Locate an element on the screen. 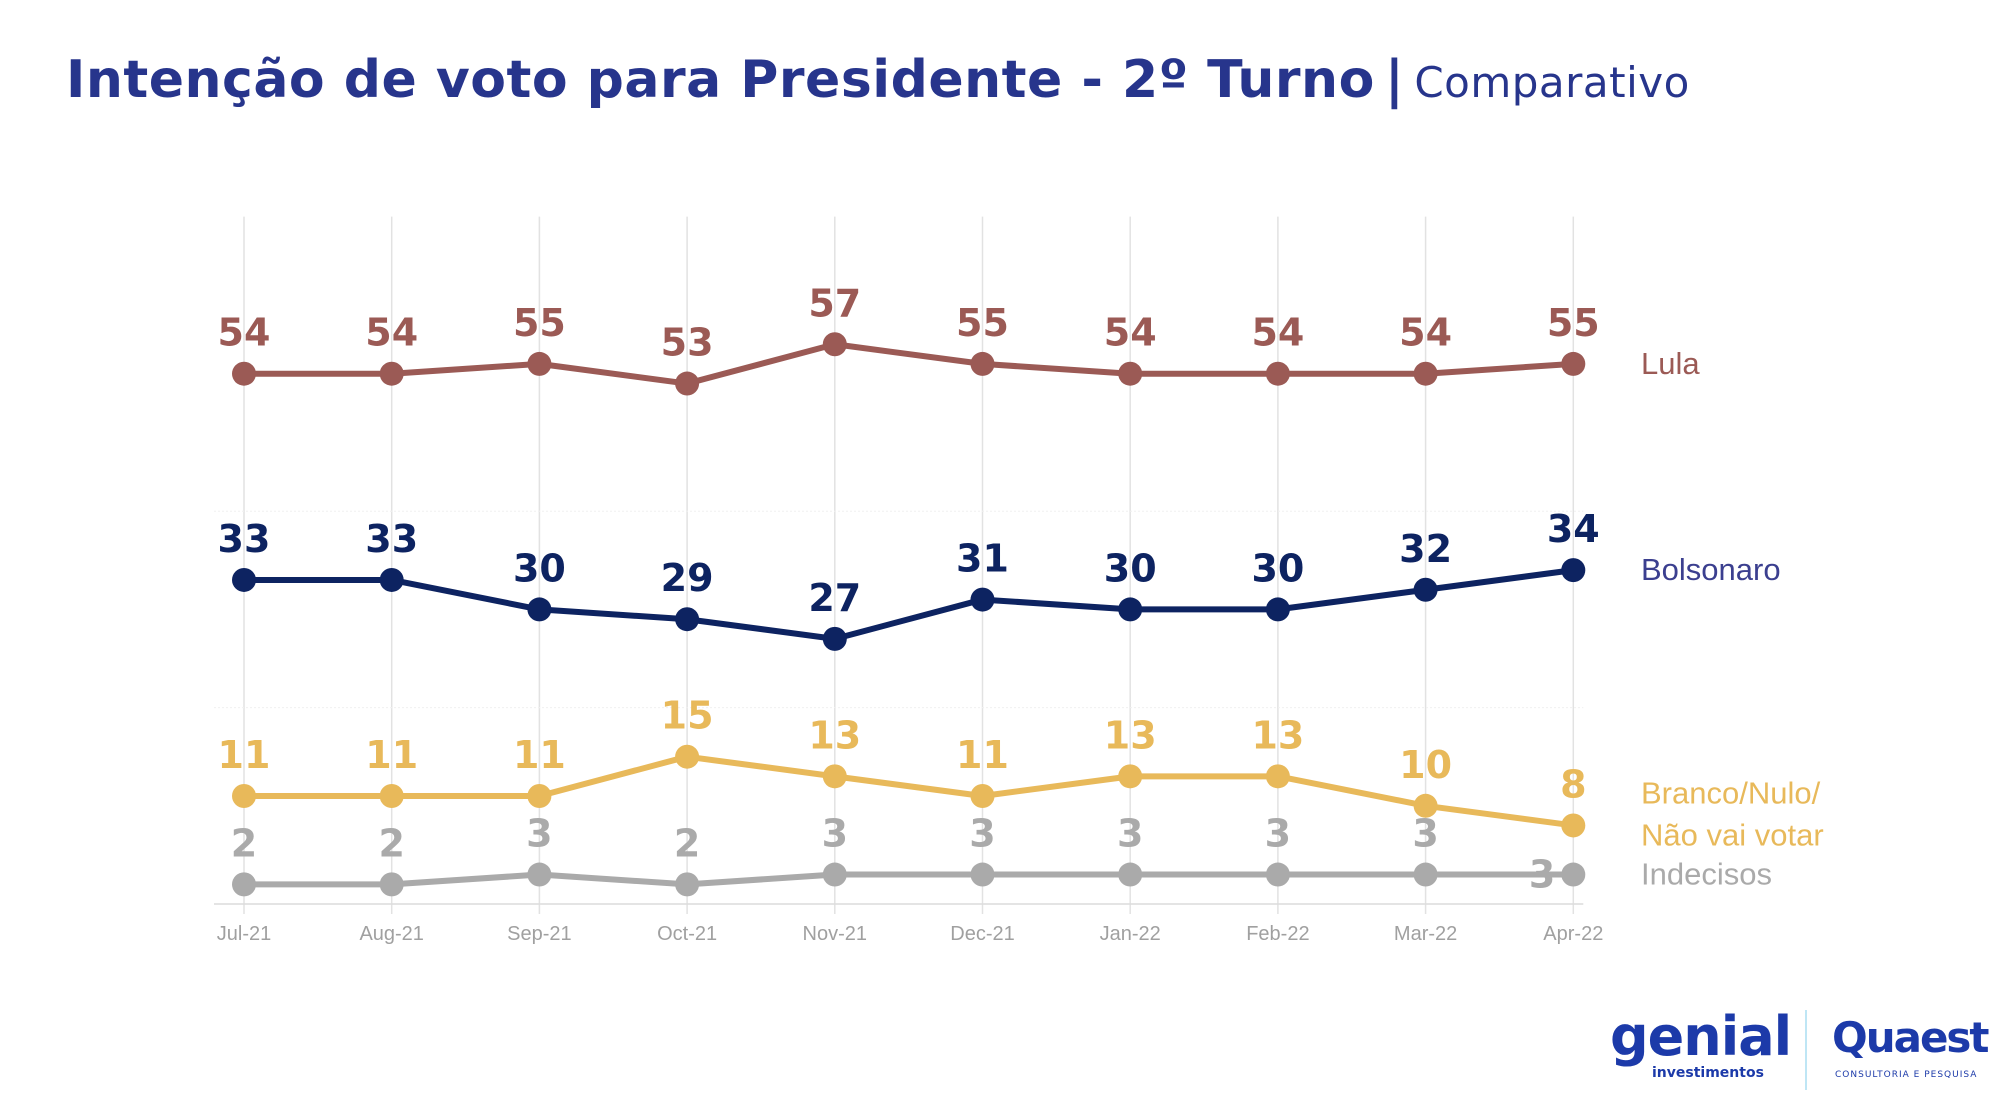 The height and width of the screenshot is (1110, 2002). genial-logo: genial is located at coordinates (1701, 1036).